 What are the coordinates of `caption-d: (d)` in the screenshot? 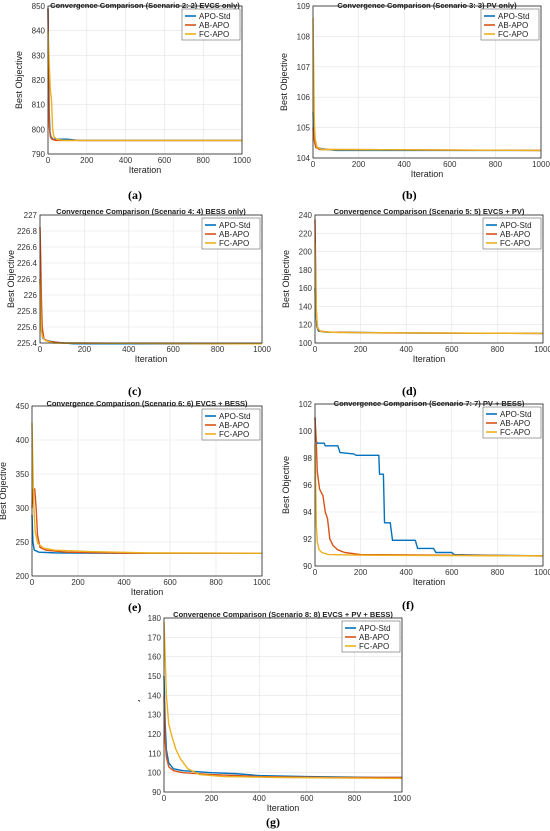 It's located at (409, 391).